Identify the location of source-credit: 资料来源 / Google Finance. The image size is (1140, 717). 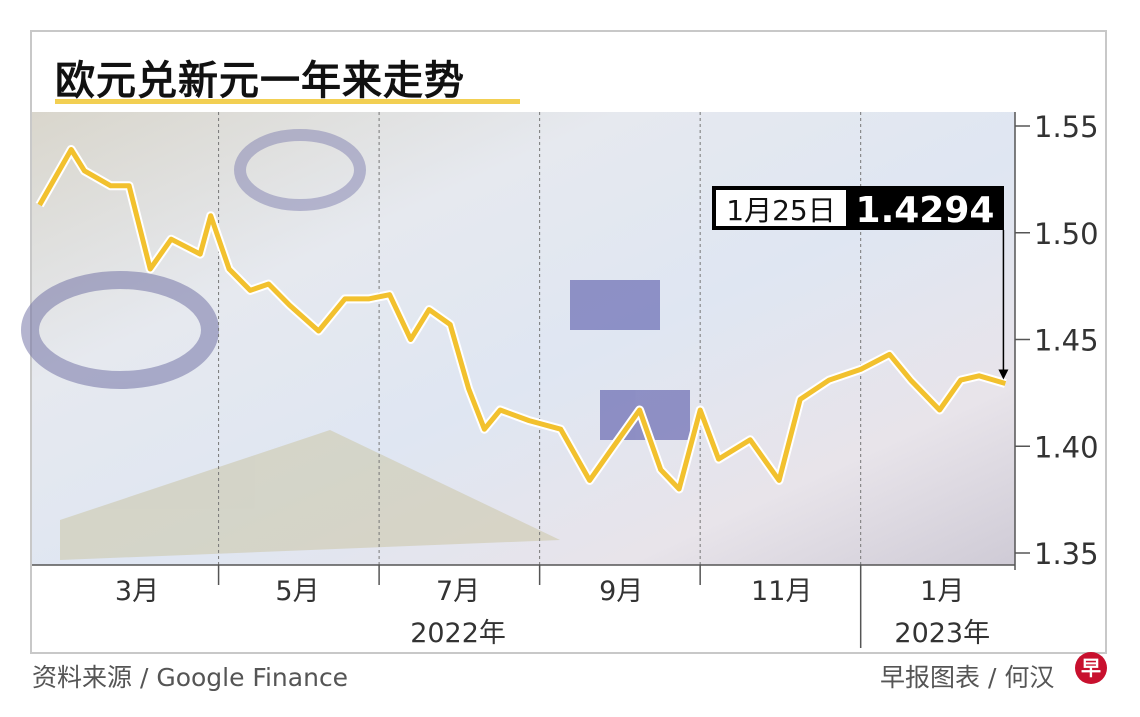
(190, 677).